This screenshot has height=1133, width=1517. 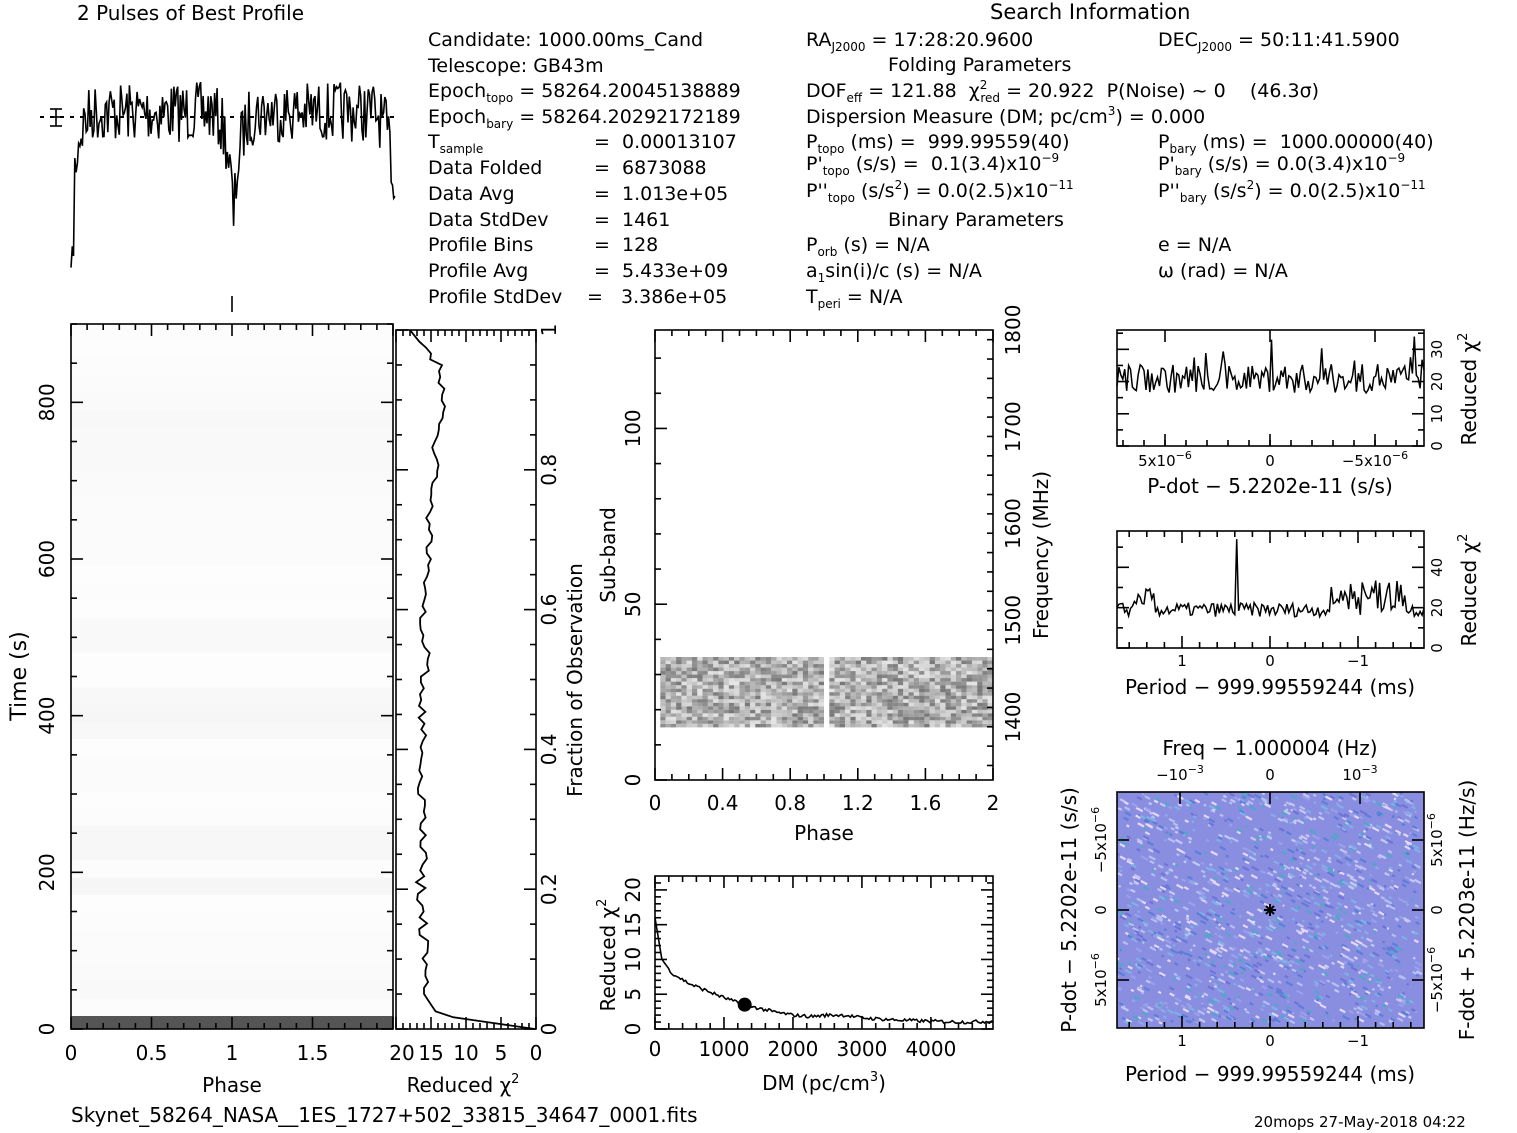 I want to click on profile-stddev-row: Profile StdDev, so click(x=495, y=297).